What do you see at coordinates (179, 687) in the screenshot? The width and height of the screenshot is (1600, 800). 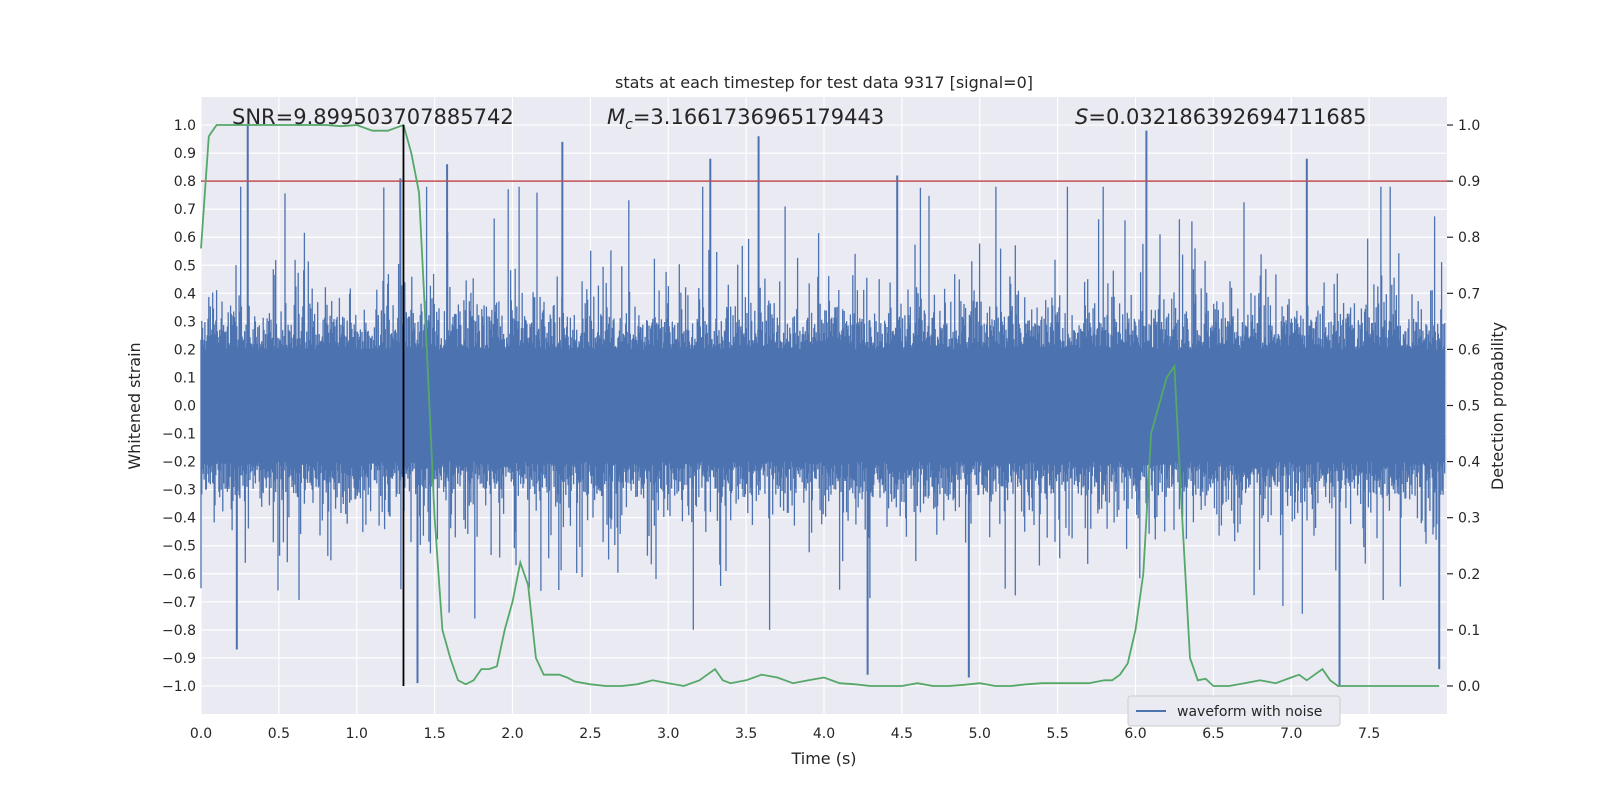 I see `y-left-tick-label: −1.0` at bounding box center [179, 687].